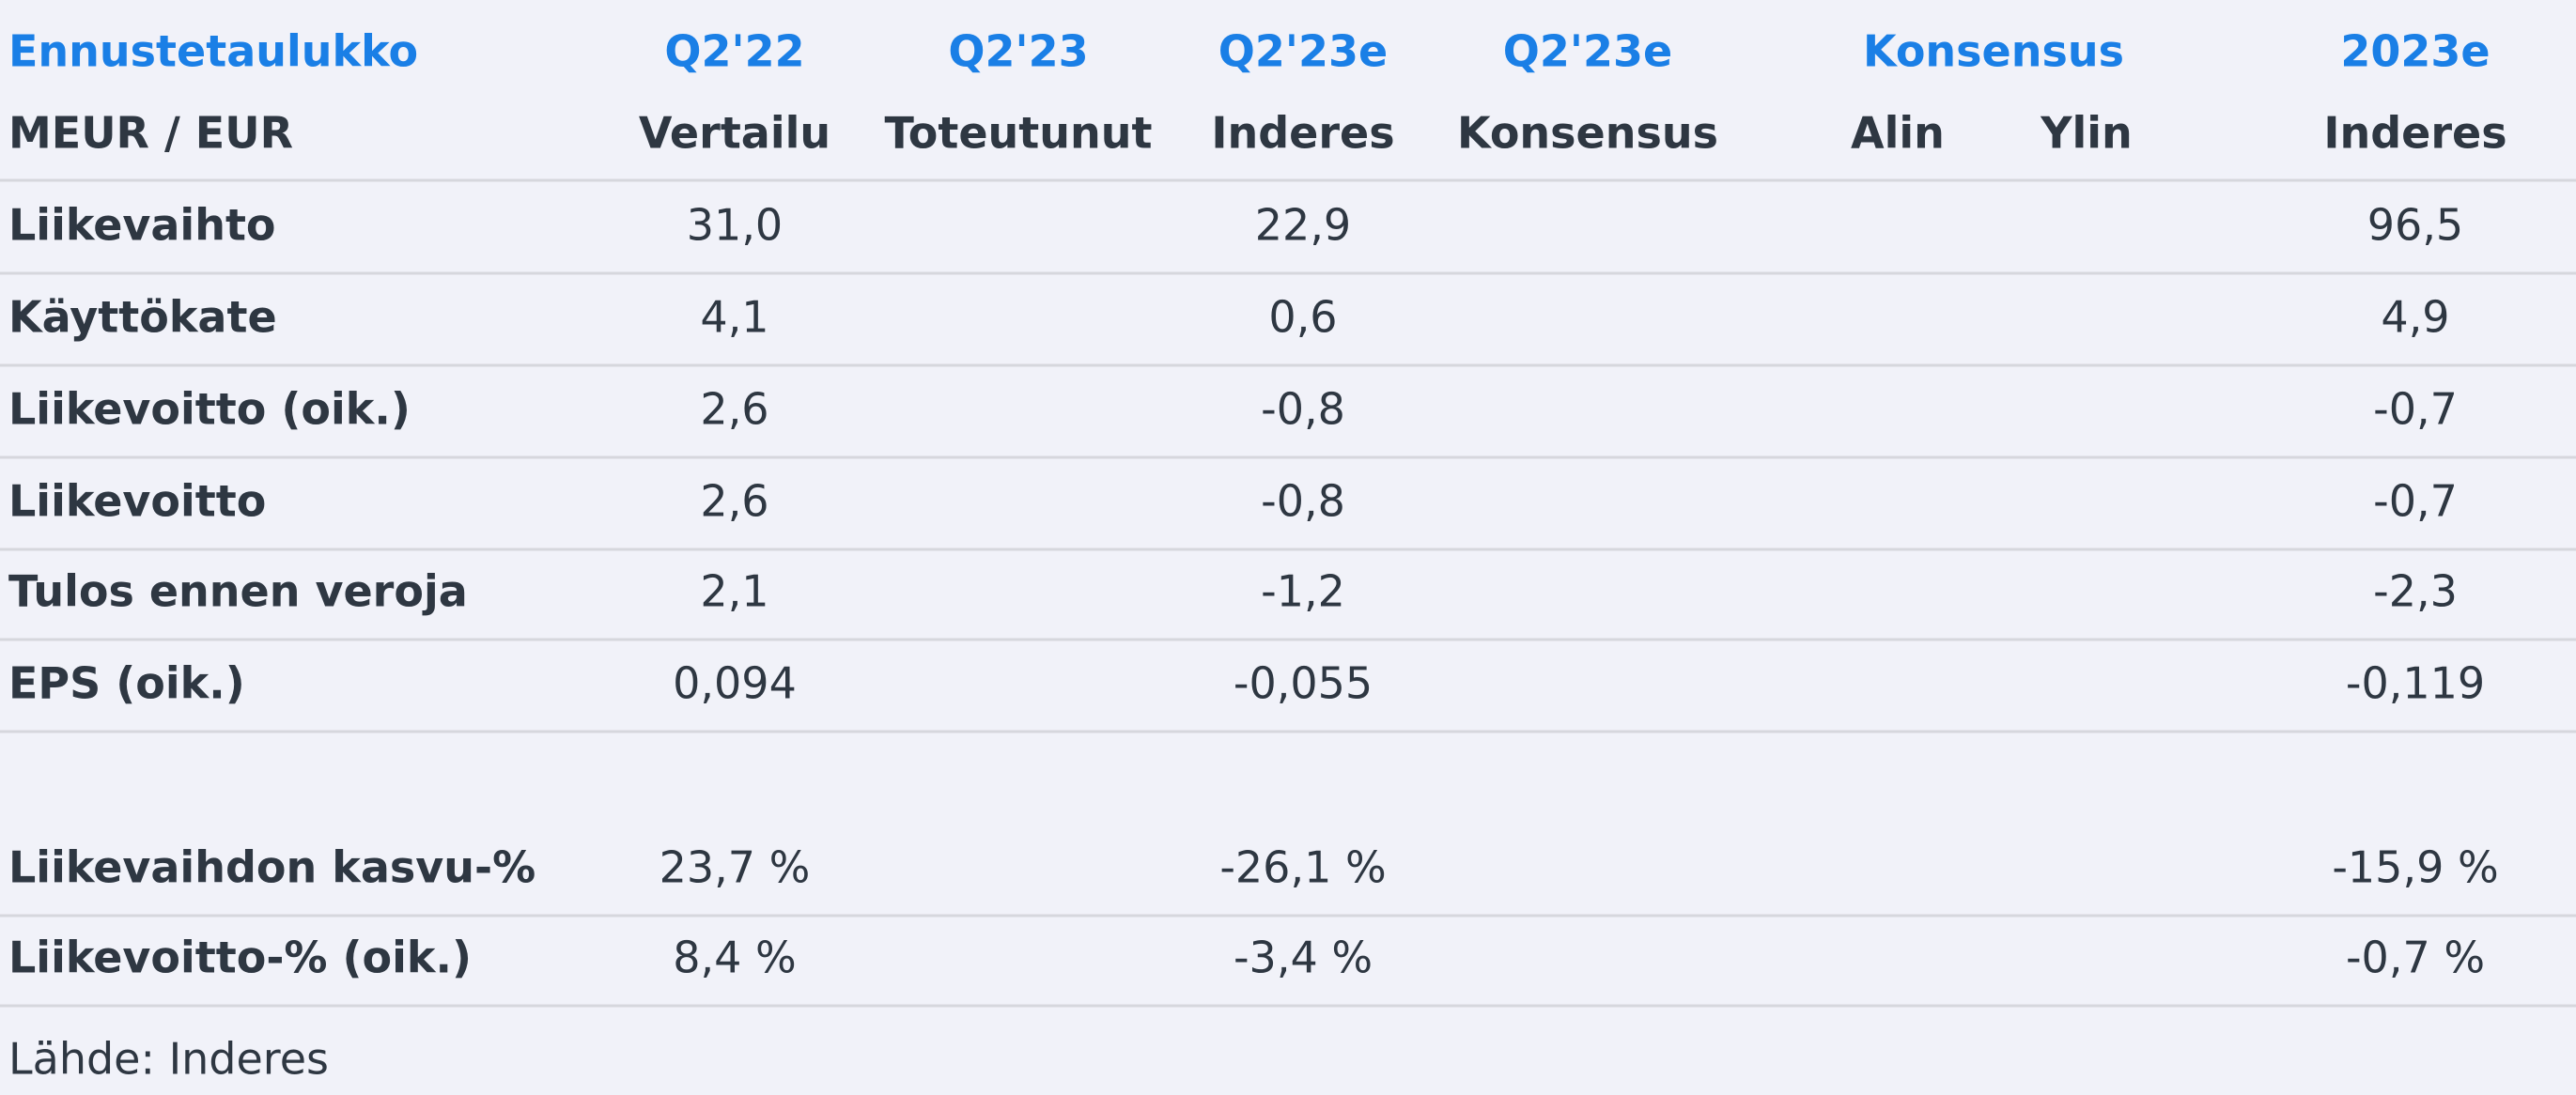 This screenshot has width=2576, height=1095. Describe the element at coordinates (142, 317) in the screenshot. I see `row-label: Käyttökate` at that location.